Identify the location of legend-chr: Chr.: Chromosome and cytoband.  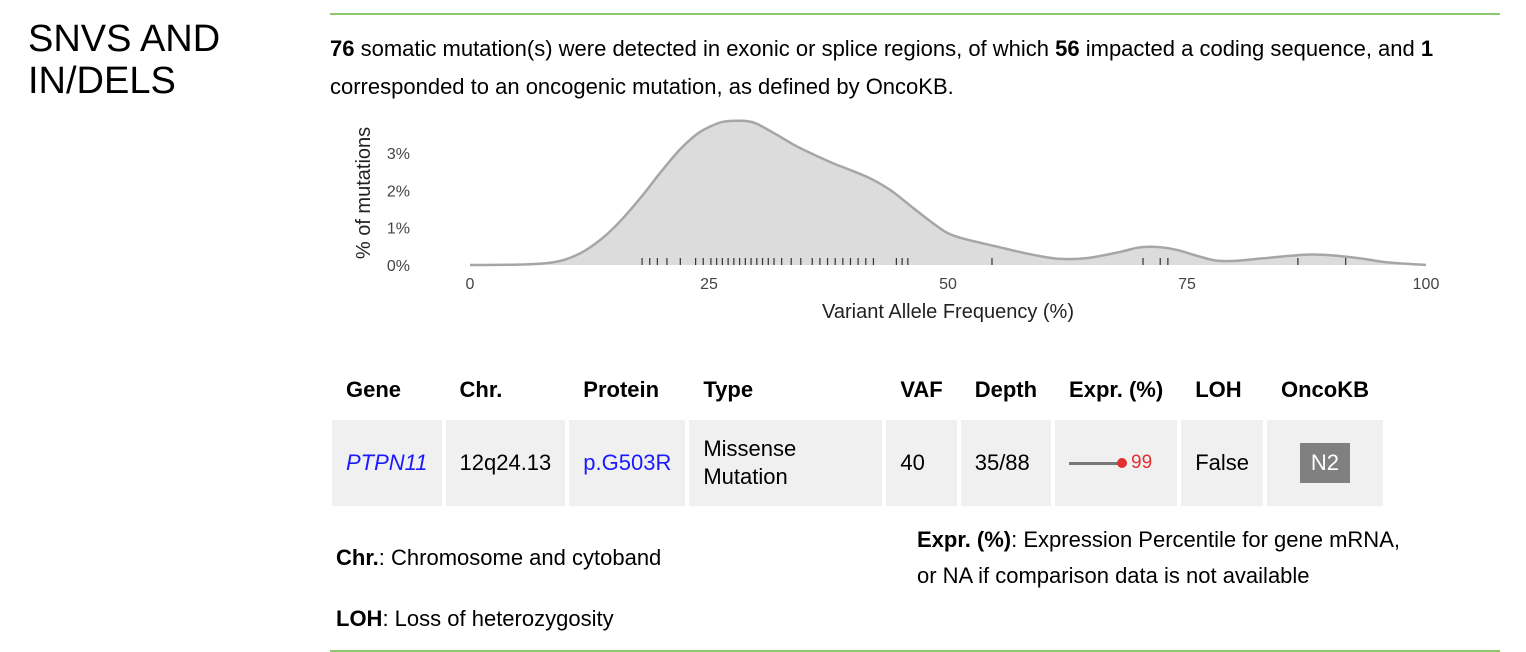
(498, 558).